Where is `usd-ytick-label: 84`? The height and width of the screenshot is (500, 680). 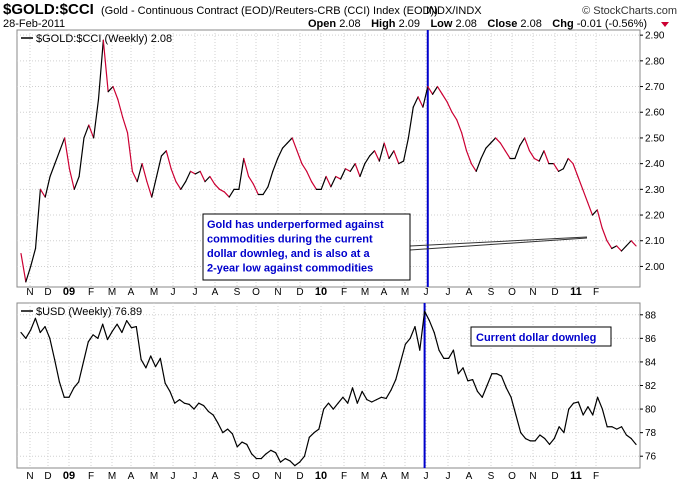
usd-ytick-label: 84 is located at coordinates (651, 362).